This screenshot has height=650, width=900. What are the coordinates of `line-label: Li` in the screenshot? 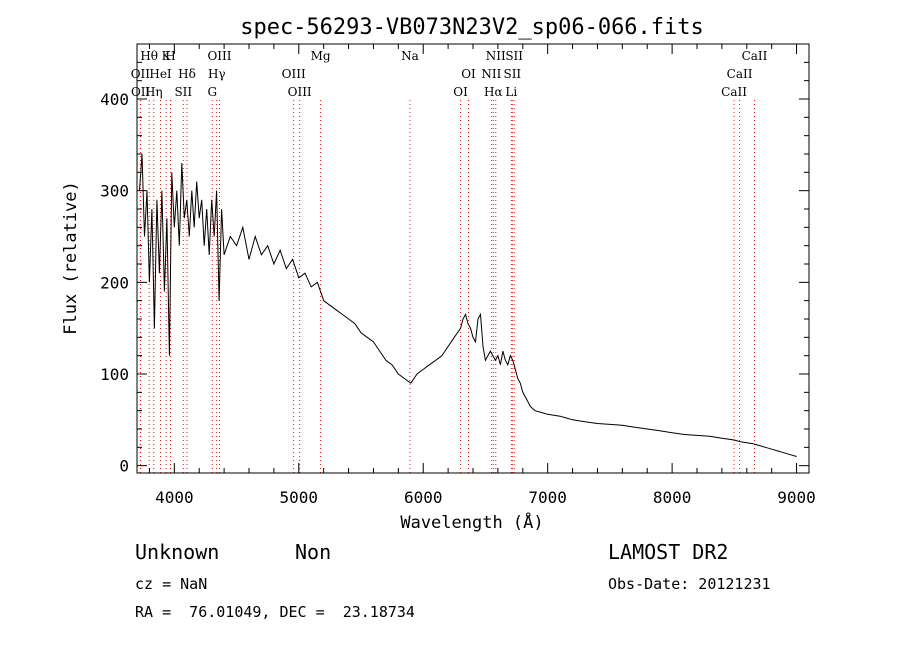 It's located at (511, 92).